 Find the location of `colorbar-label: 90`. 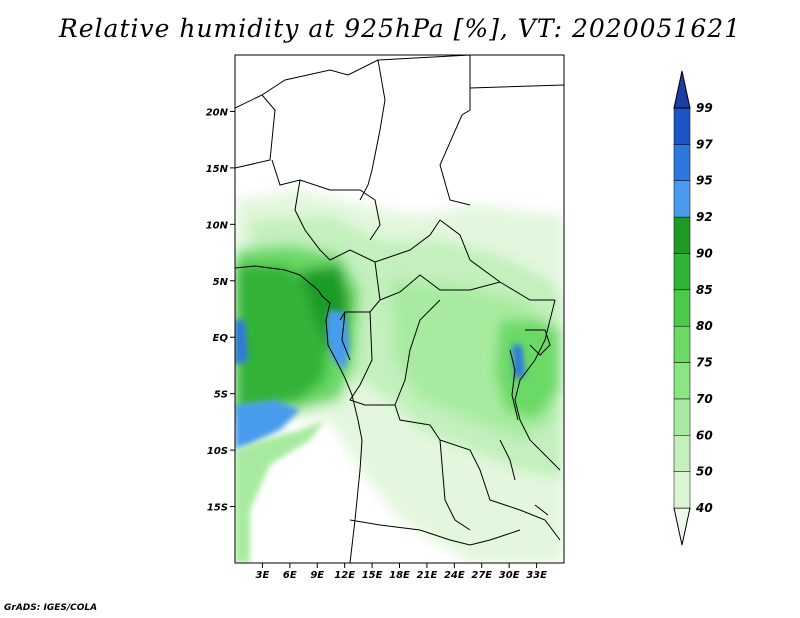

colorbar-label: 90 is located at coordinates (704, 253).